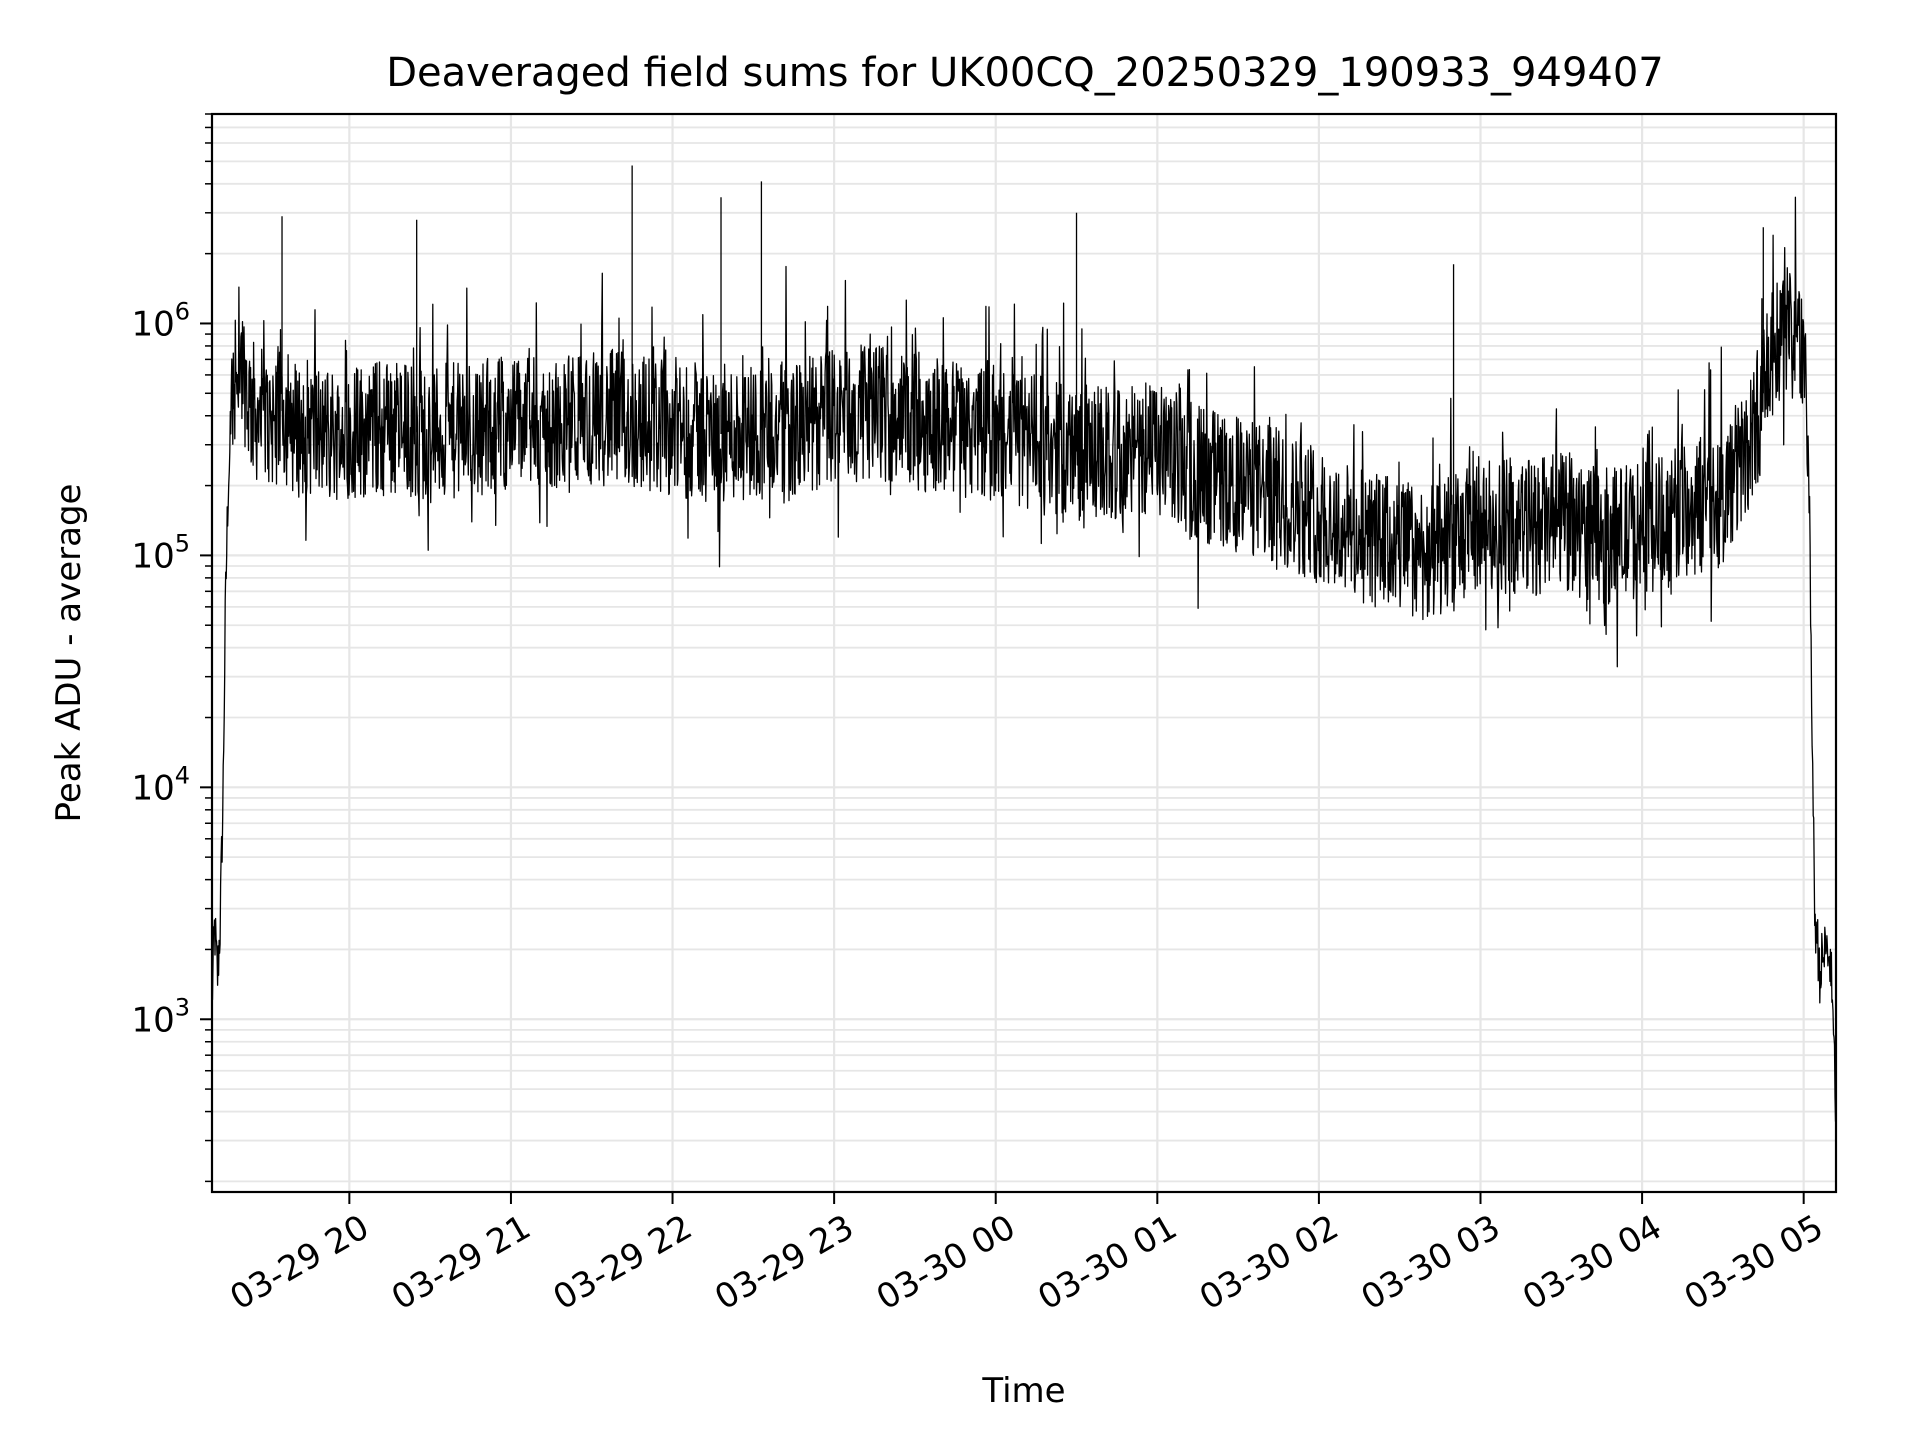  Describe the element at coordinates (160, 1016) in the screenshot. I see `y-tick-label: 10³` at that location.